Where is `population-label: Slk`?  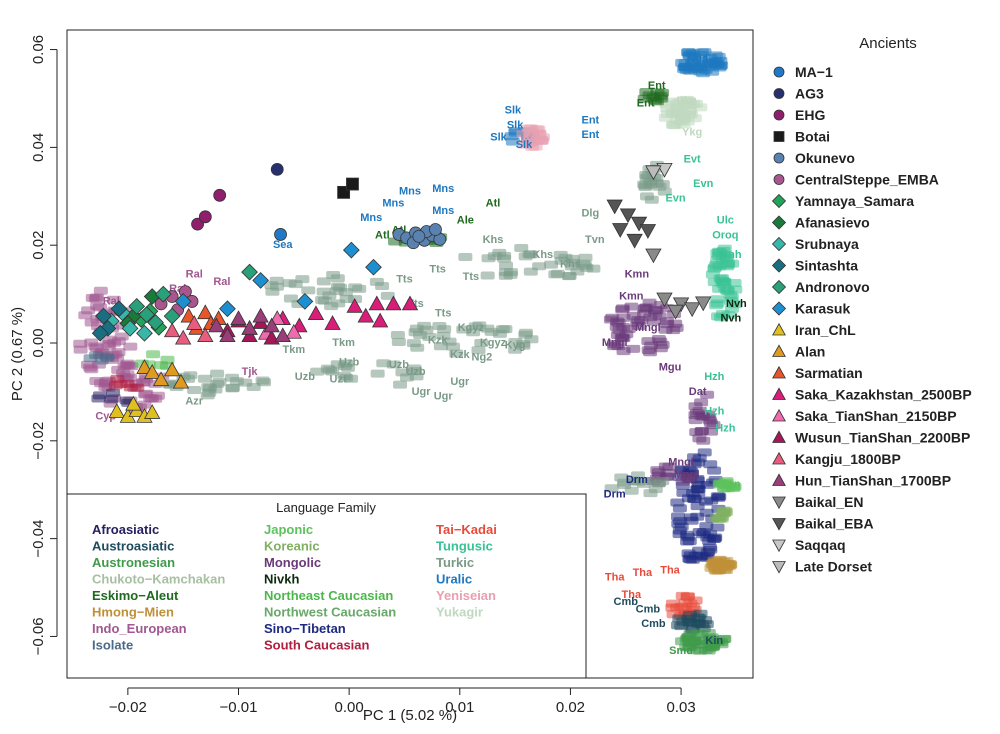
population-label: Slk is located at coordinates (524, 145).